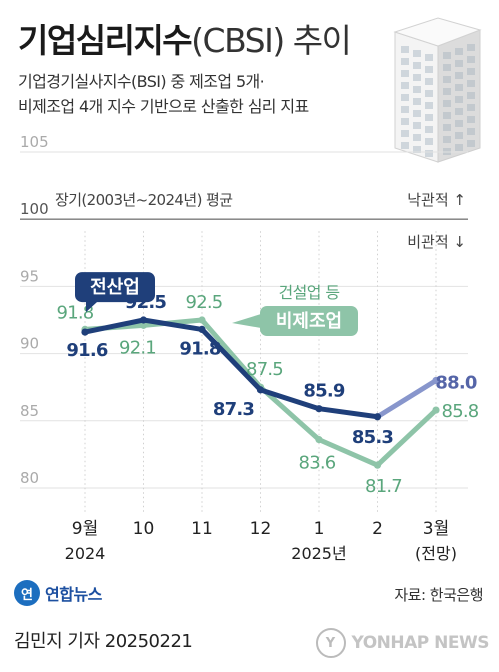 This screenshot has height=672, width=499. Describe the element at coordinates (29, 411) in the screenshot. I see `y-tick-label: 85` at that location.